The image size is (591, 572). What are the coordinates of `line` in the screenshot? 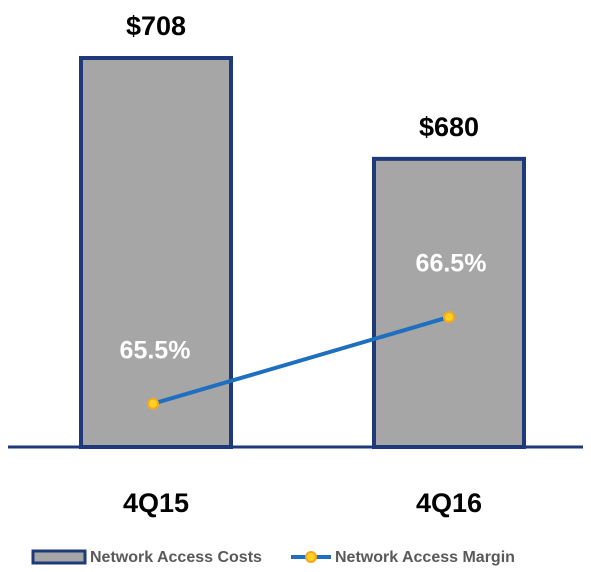 It's located at (301, 360).